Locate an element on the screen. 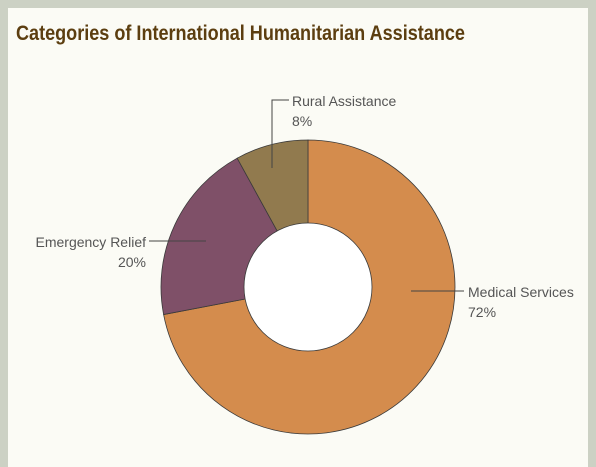  slice-value-label: 8% is located at coordinates (302, 121).